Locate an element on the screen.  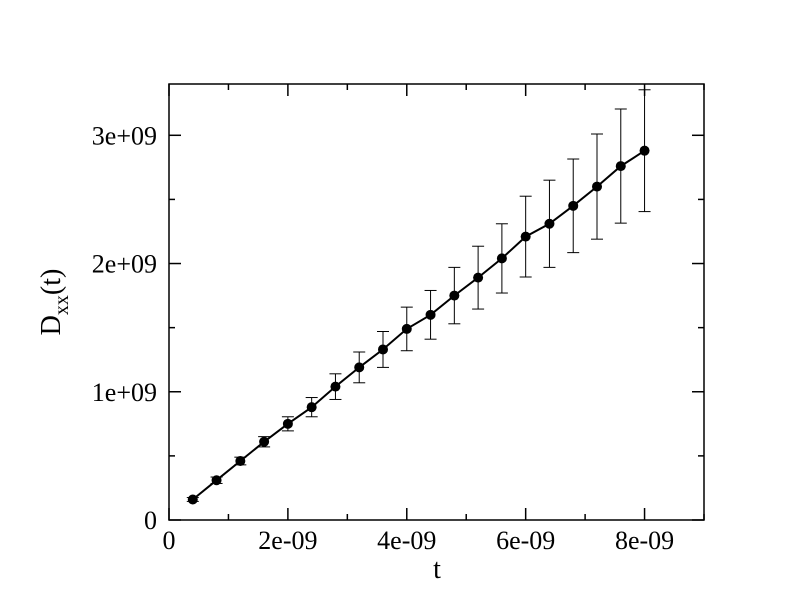
y-axis-label-main: D is located at coordinates (51, 325).